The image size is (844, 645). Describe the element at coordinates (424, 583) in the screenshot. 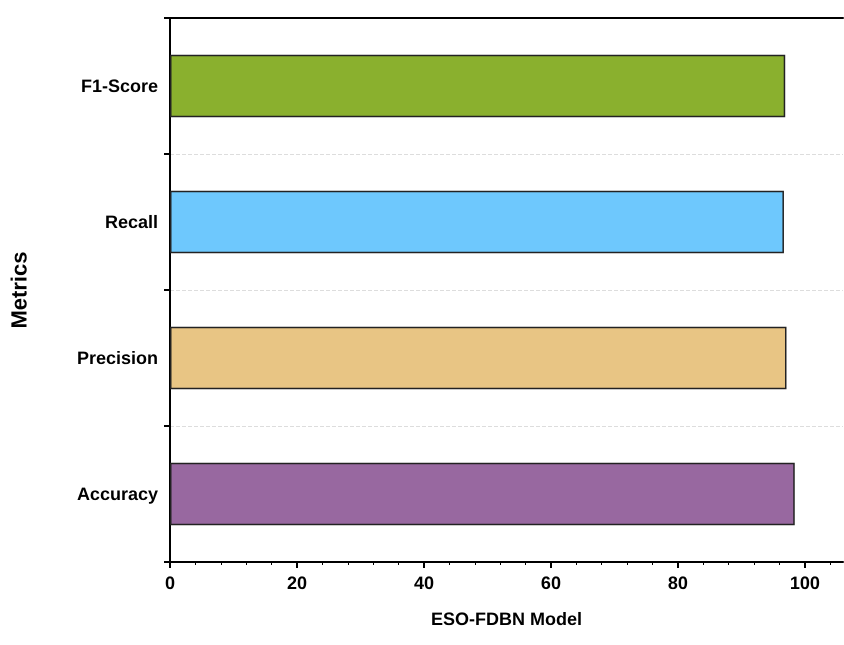

I see `x-tick-label: 40` at that location.